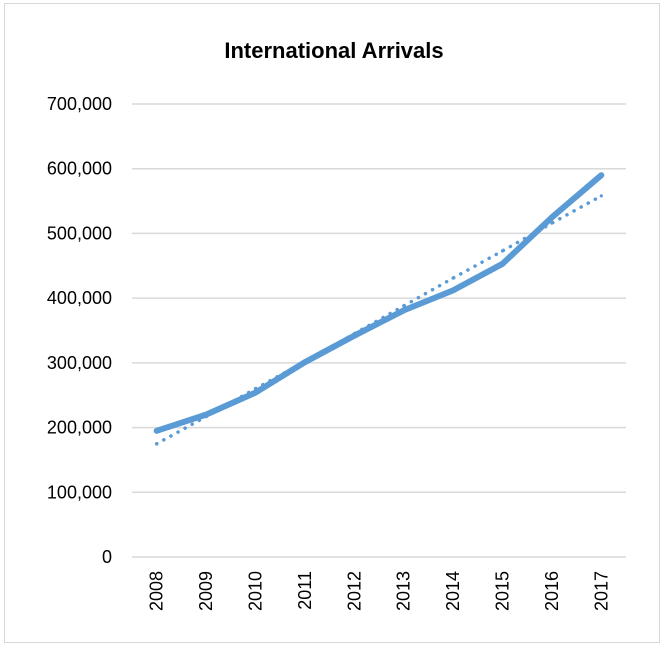  I want to click on y-tick-label: 700,000, so click(79, 104).